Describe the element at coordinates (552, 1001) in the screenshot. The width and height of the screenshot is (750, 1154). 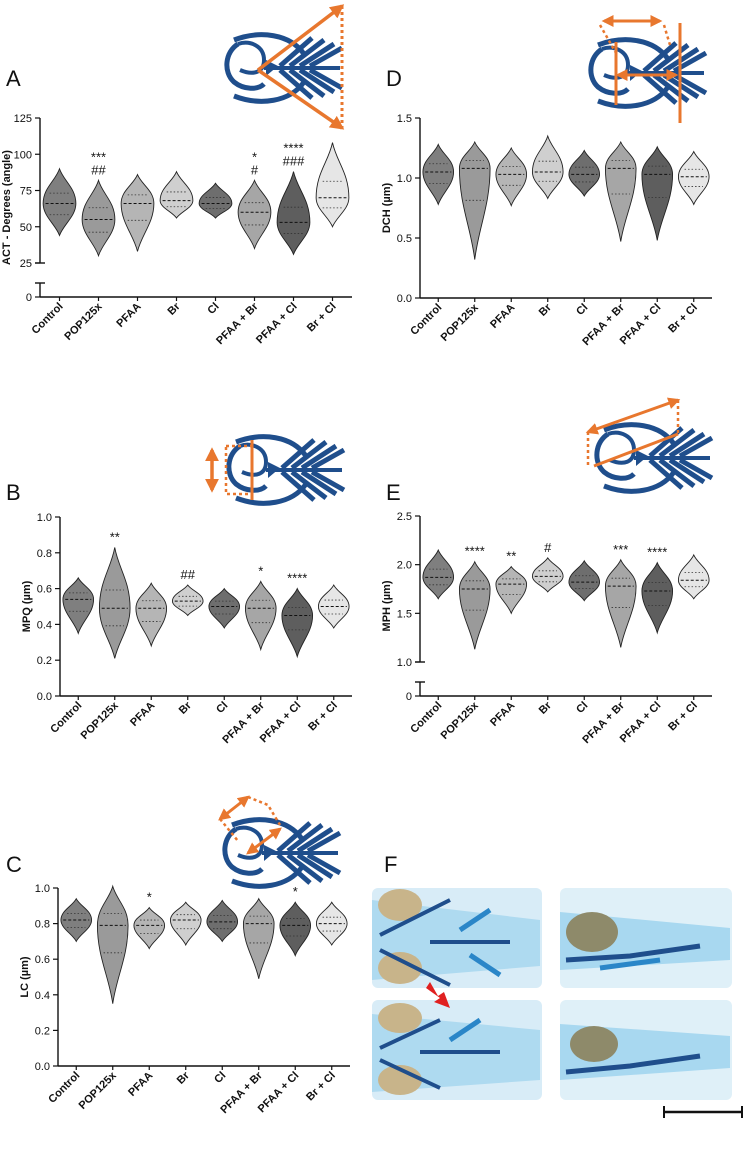
I see `photo-panel-f` at that location.